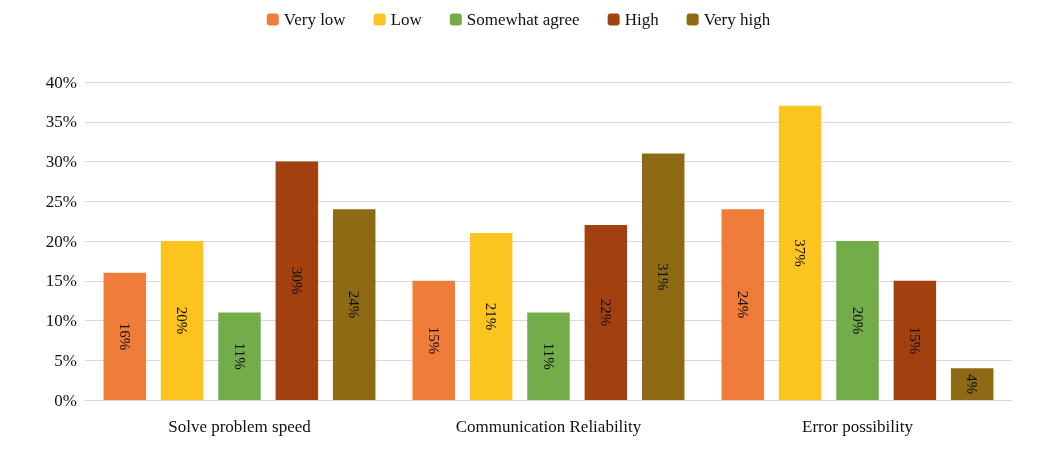 The width and height of the screenshot is (1037, 458). I want to click on legend-label: Very high, so click(737, 19).